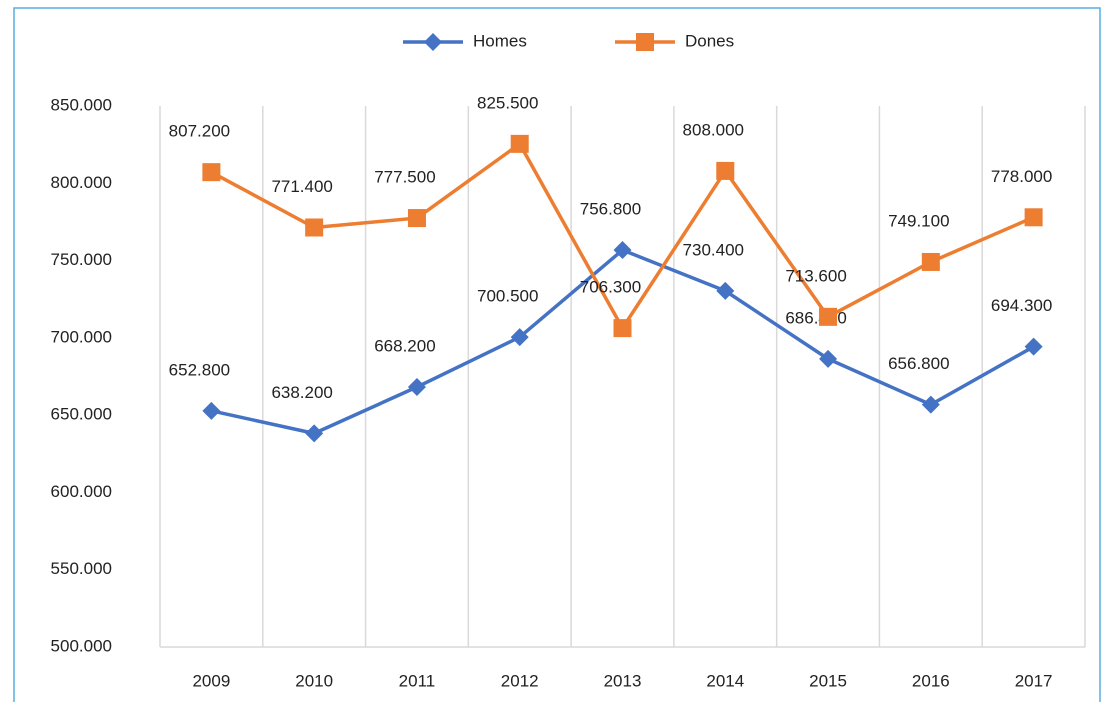 This screenshot has height=702, width=1103. I want to click on x-tick-label: 2012, so click(520, 680).